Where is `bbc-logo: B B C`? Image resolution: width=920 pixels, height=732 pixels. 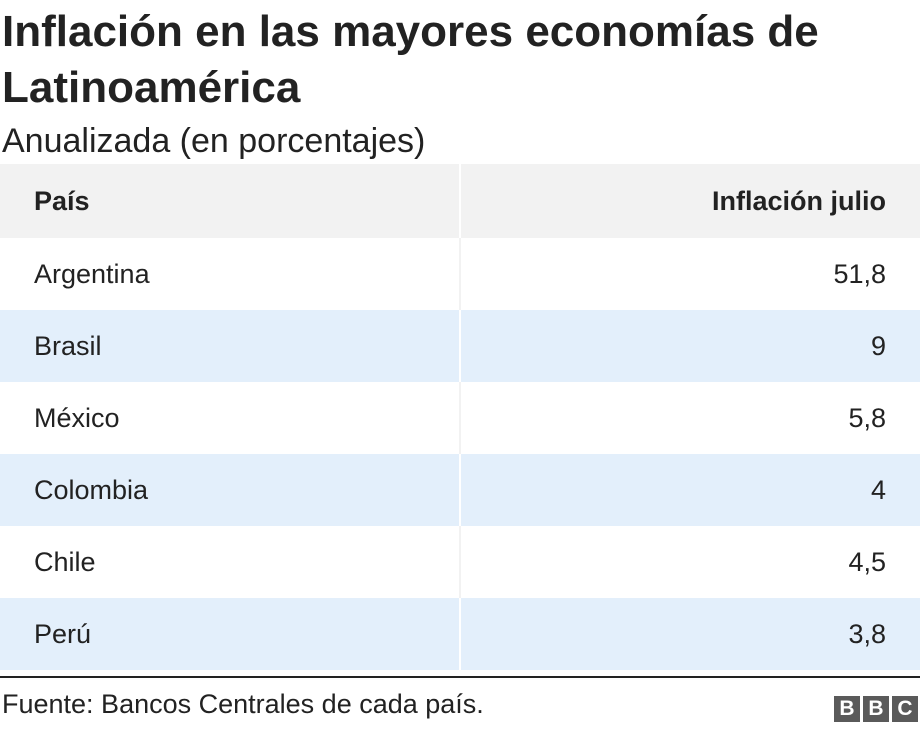 bbc-logo: B B C is located at coordinates (876, 709).